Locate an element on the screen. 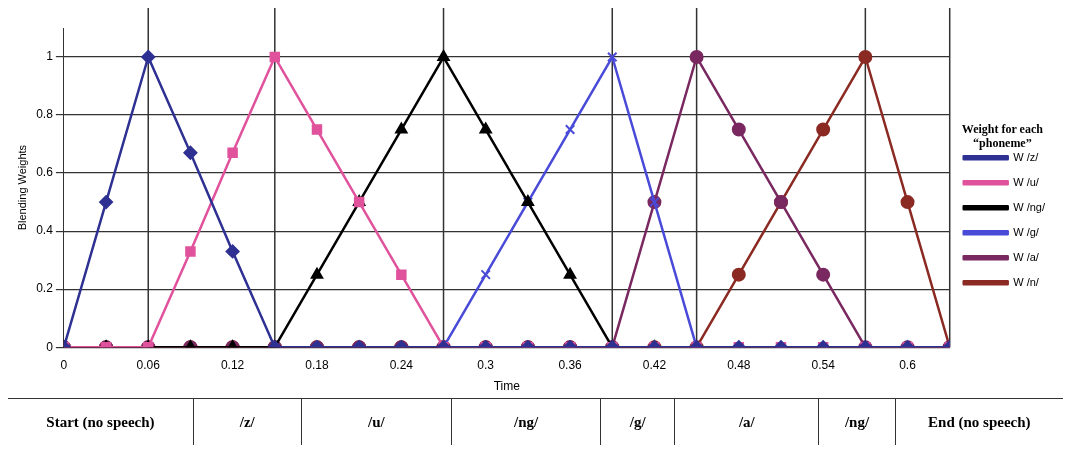 Image resolution: width=1071 pixels, height=456 pixels. legend-label: W /n/ is located at coordinates (1026, 281).